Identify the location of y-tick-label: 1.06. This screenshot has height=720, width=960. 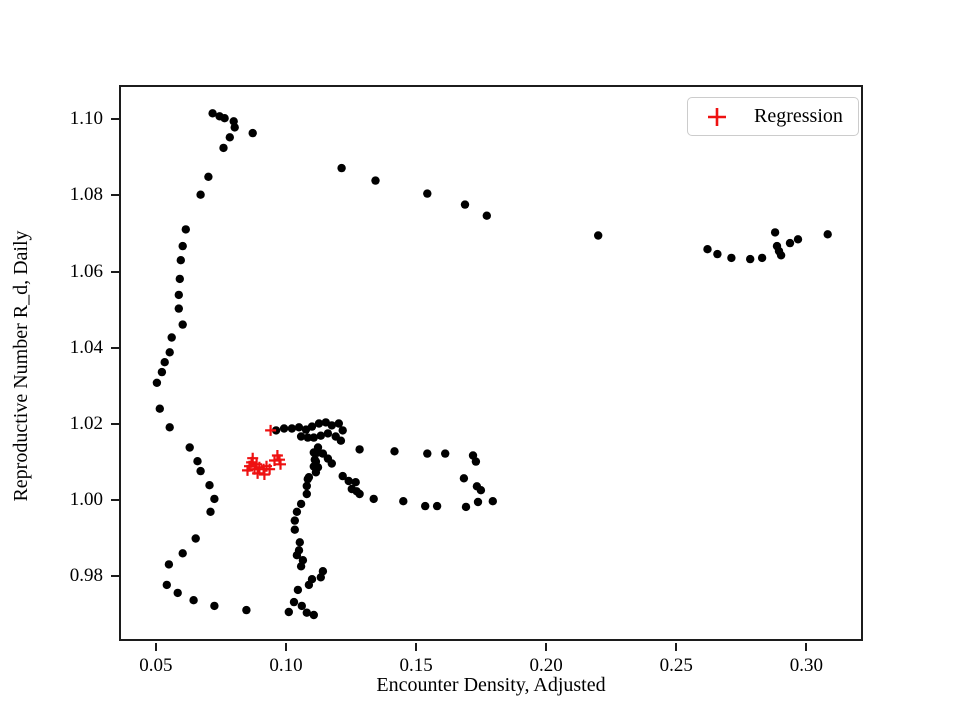
(86, 271).